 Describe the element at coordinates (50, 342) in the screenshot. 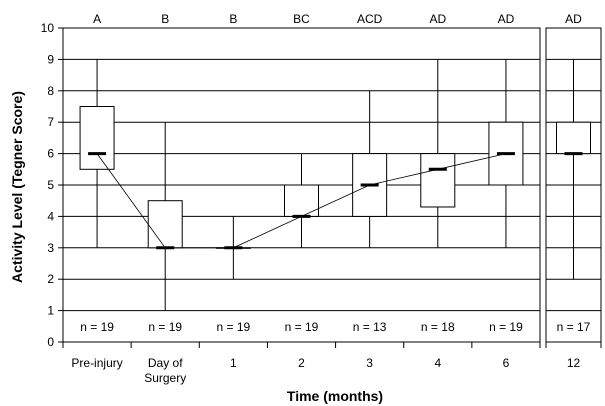

I see `y-tick-label: 0` at that location.